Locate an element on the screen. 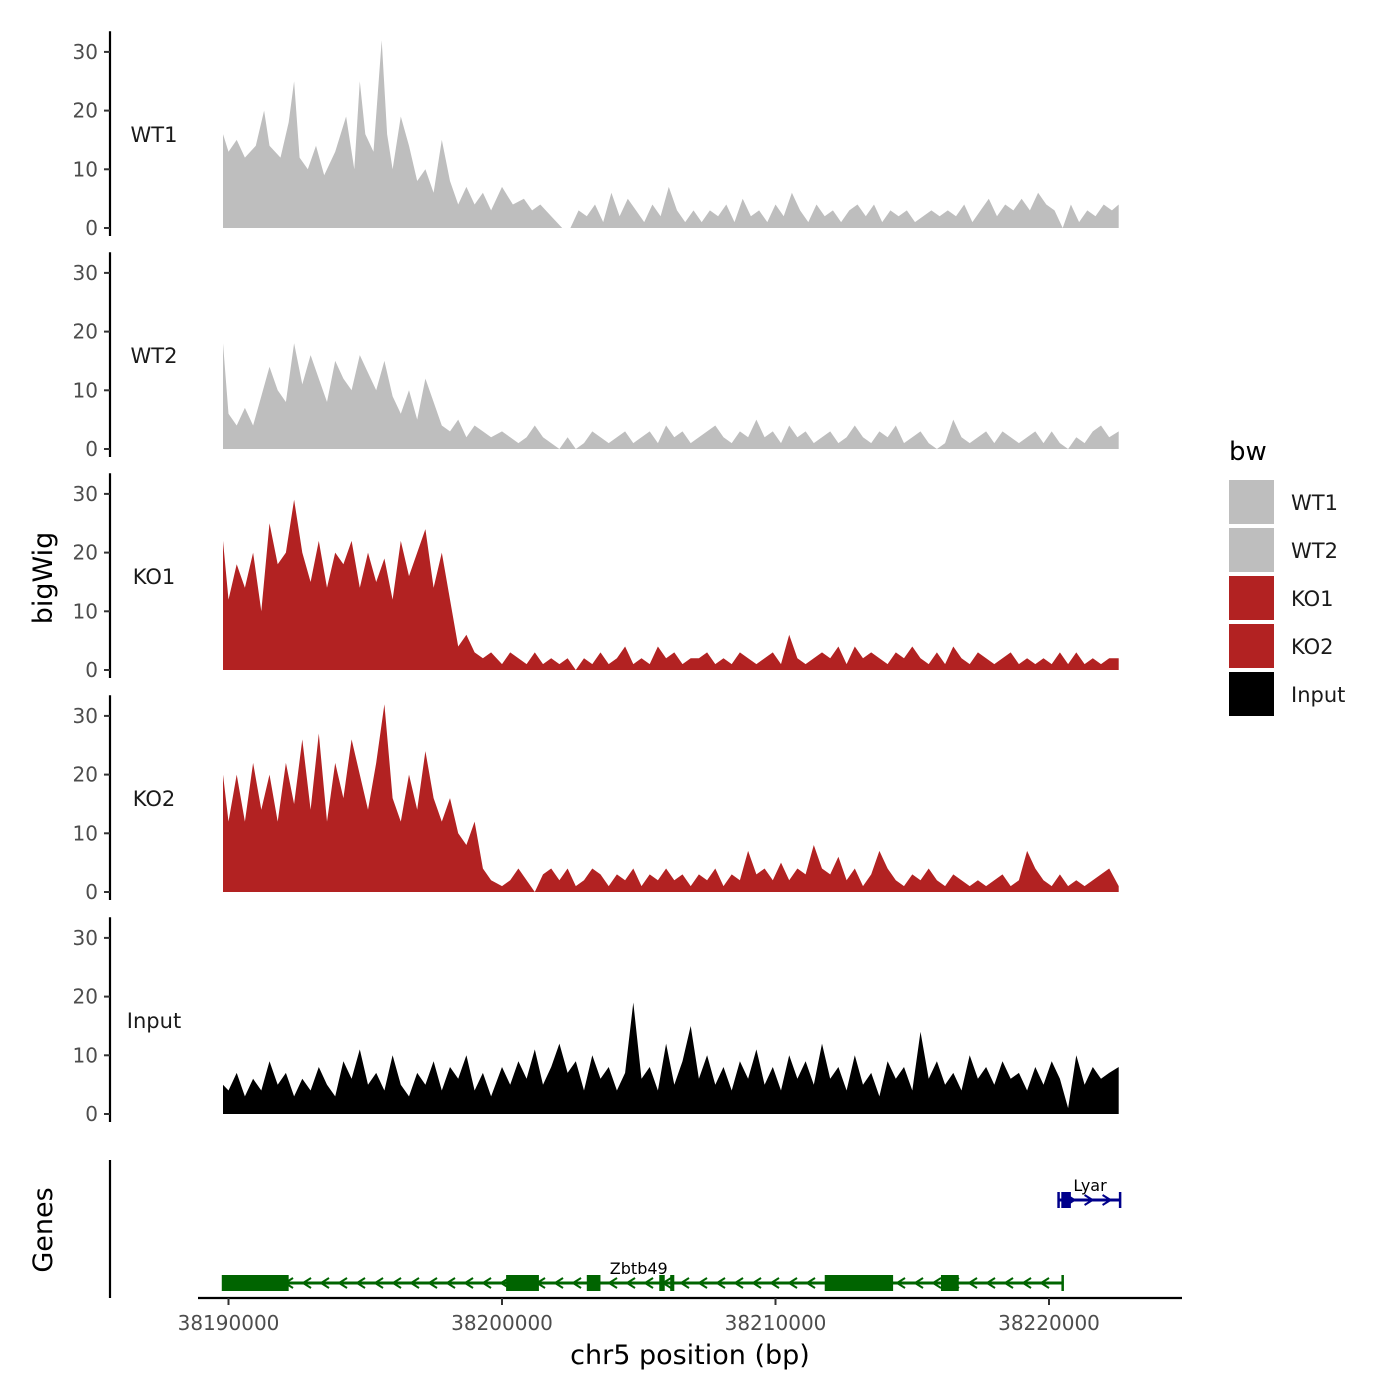 Image resolution: width=1400 pixels, height=1400 pixels. track-label-wt1: WT1 is located at coordinates (154, 135).